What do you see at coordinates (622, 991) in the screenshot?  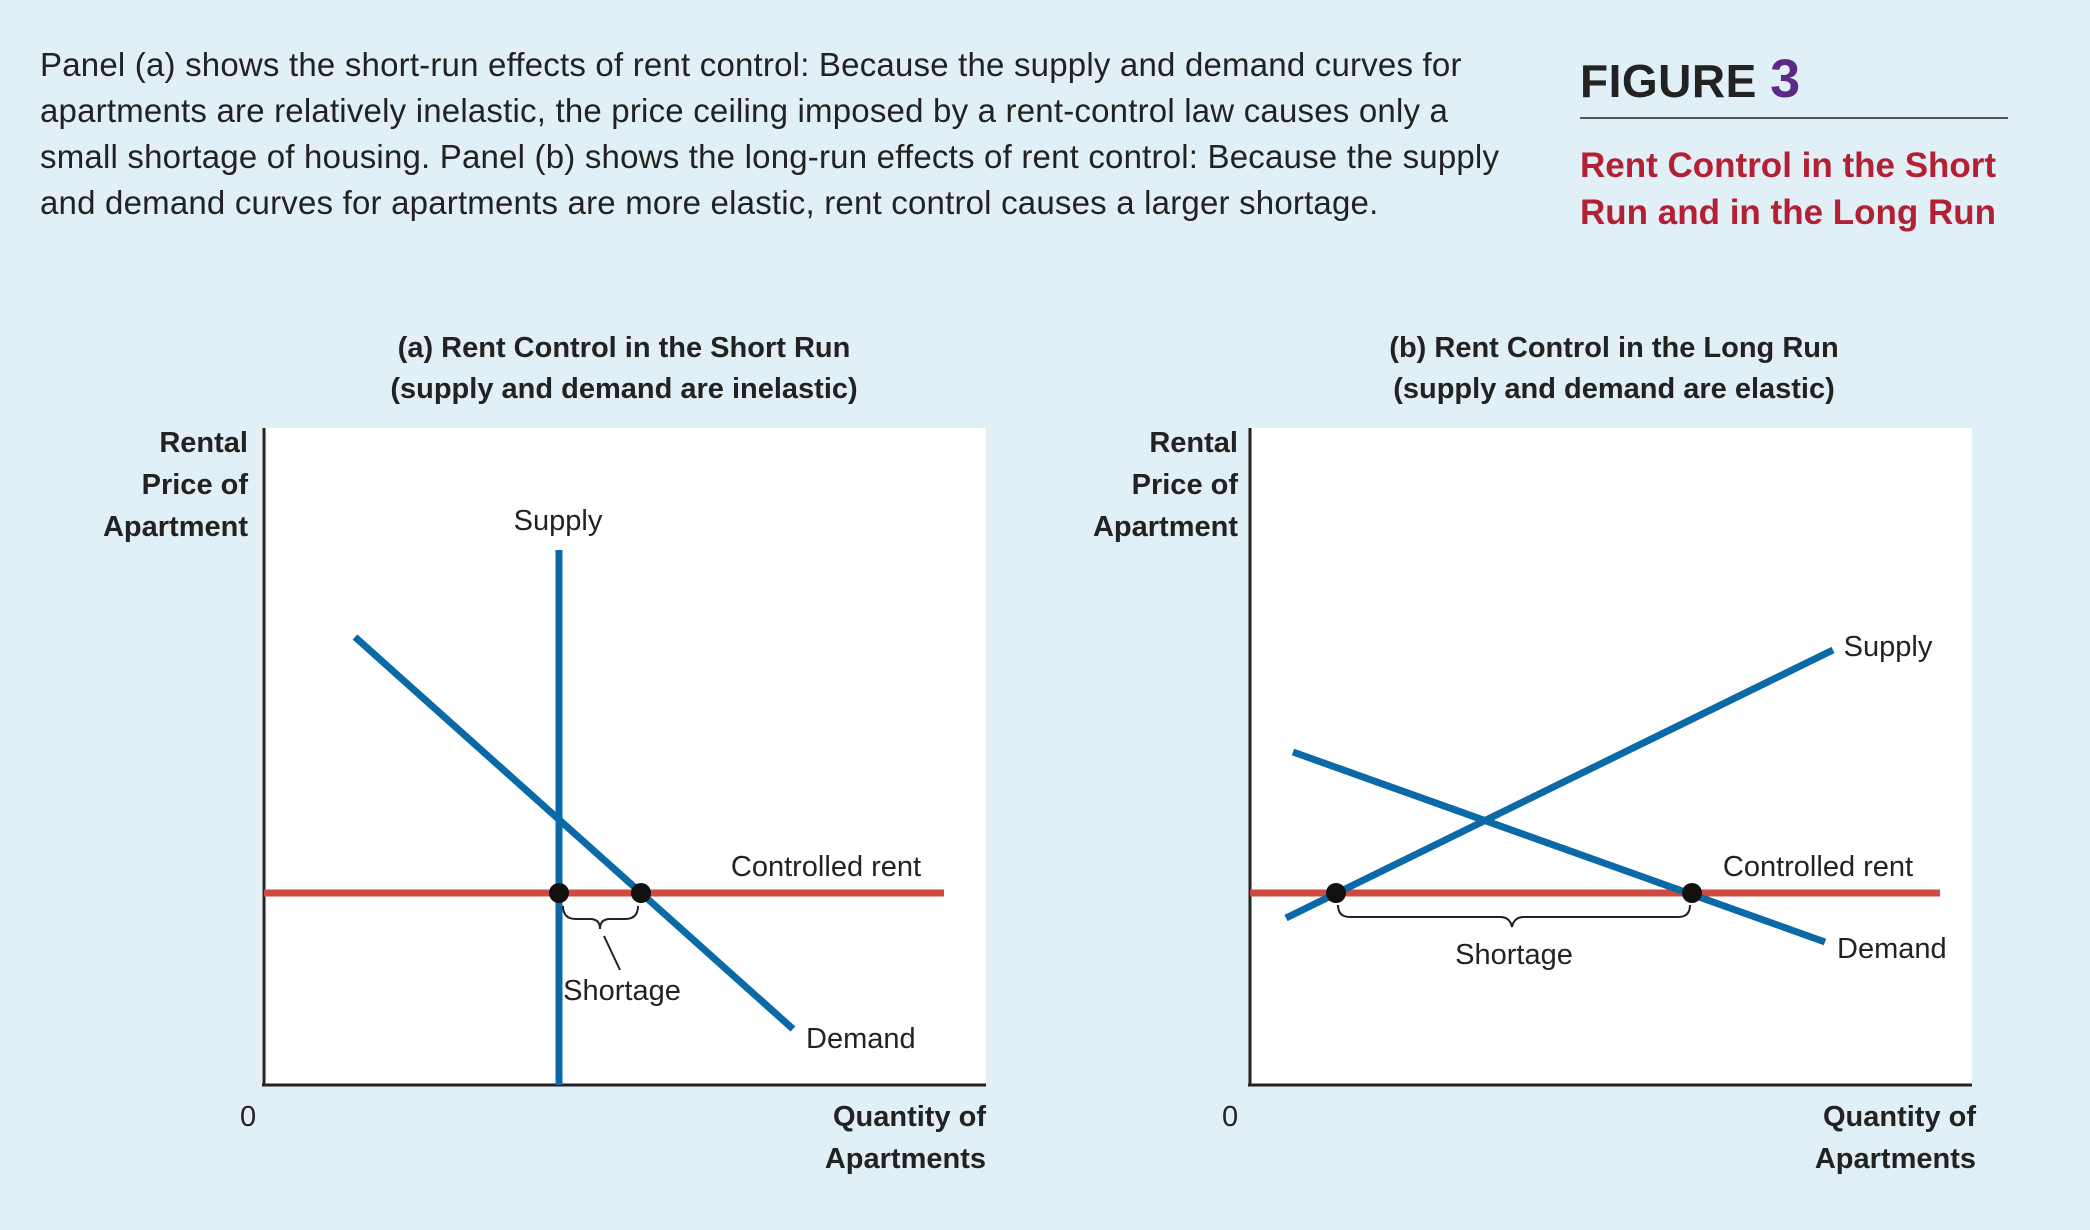 I see `panel-a-shortage-label: Shortage` at bounding box center [622, 991].